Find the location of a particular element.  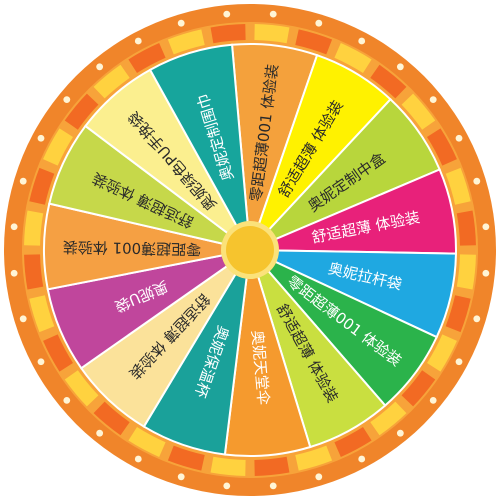

spin-button is located at coordinates (250, 250).